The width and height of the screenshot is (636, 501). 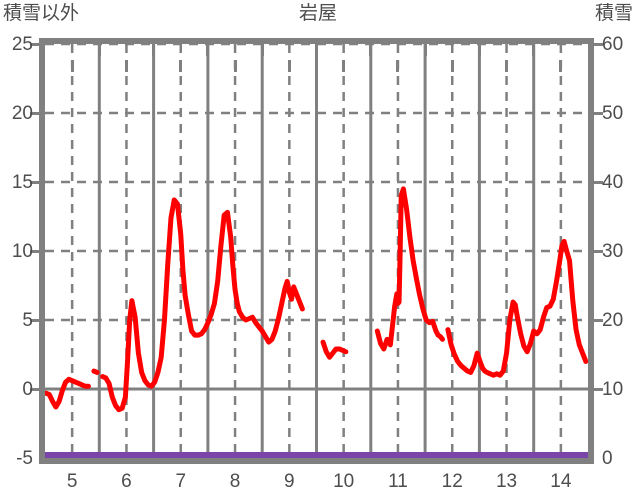 What do you see at coordinates (22, 251) in the screenshot?
I see `left-axis-tick-label: 10` at bounding box center [22, 251].